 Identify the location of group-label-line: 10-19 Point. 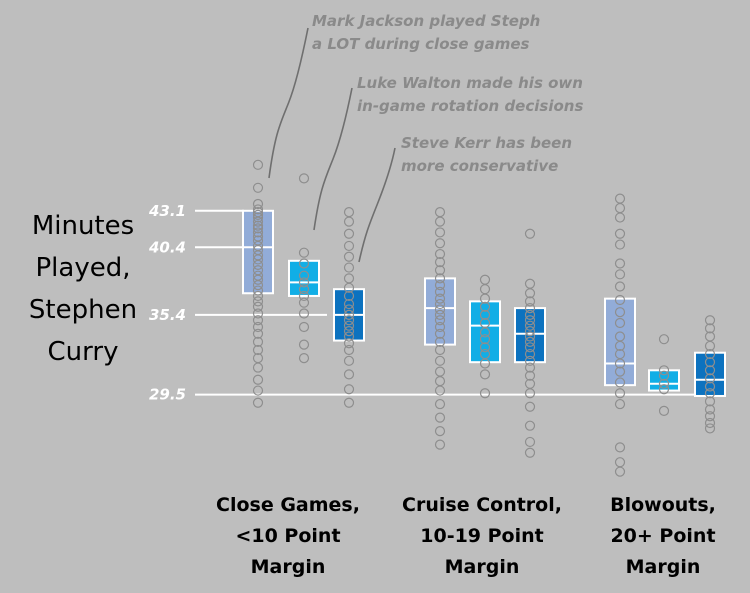
(482, 536).